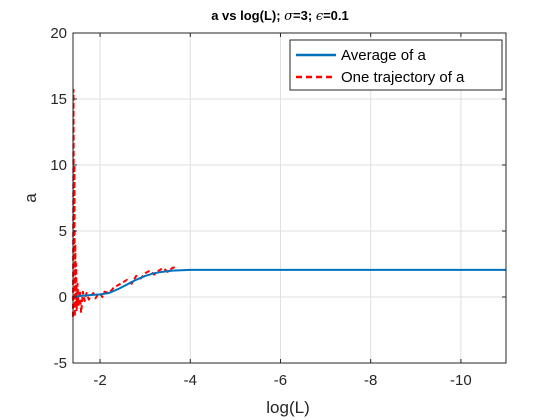  What do you see at coordinates (336, 15) in the screenshot?
I see `title-part-5: =0.1` at bounding box center [336, 15].